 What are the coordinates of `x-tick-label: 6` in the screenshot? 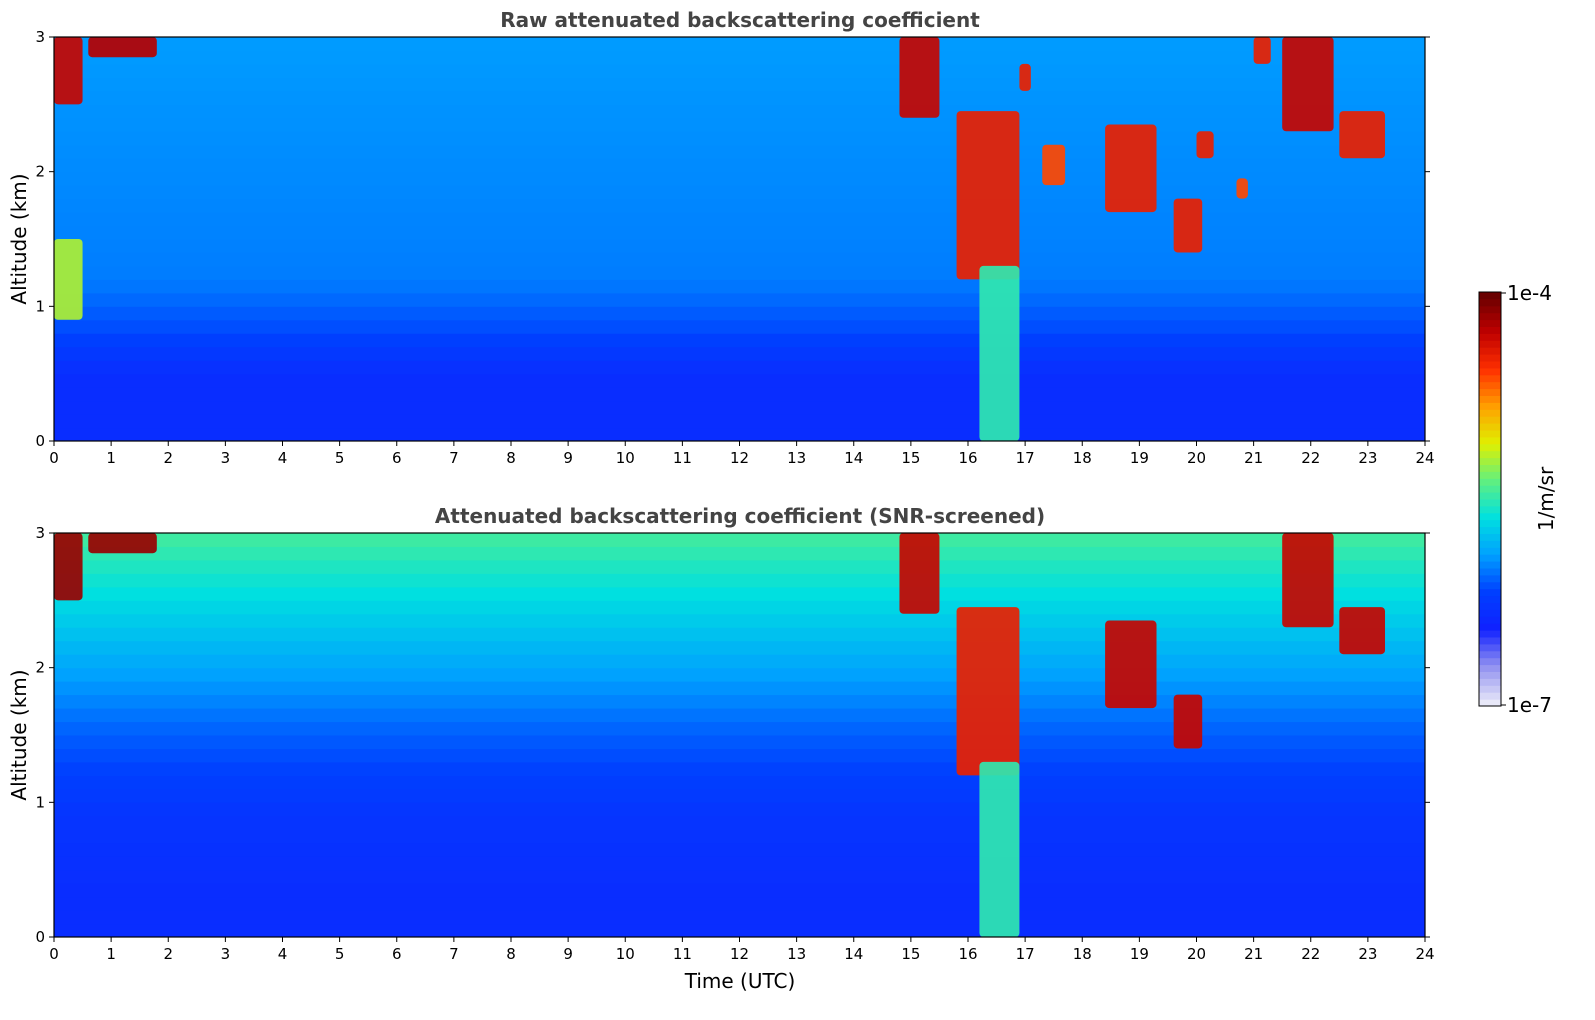 It's located at (397, 458).